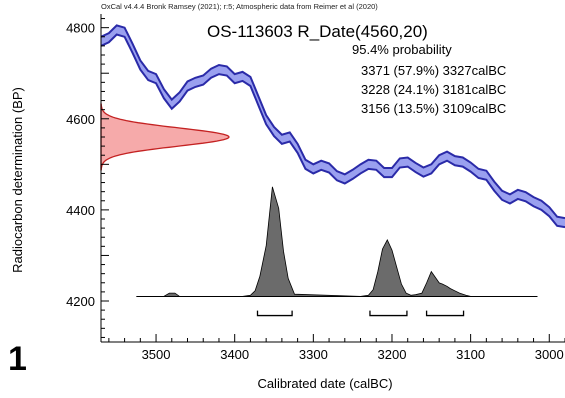  I want to click on x-tick-label: 3200, so click(392, 354).